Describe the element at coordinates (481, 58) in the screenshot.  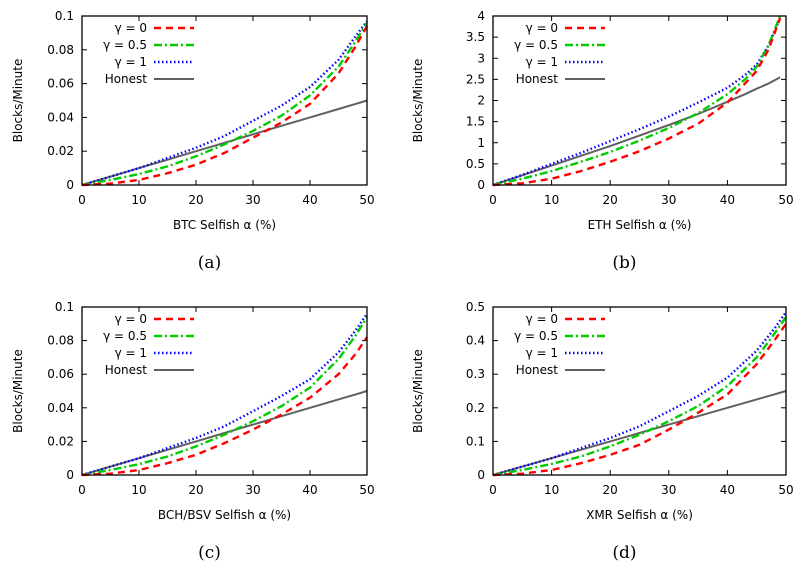
I see `y-tick-label: 3` at that location.